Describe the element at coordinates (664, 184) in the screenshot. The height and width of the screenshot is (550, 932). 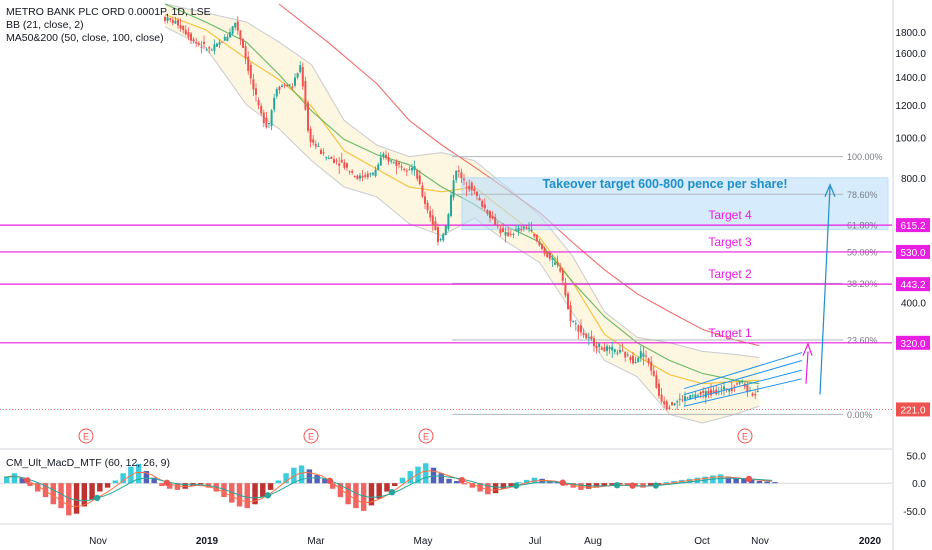
I see `takeover-annotation: Takeover target 600-800 pence per share!` at that location.